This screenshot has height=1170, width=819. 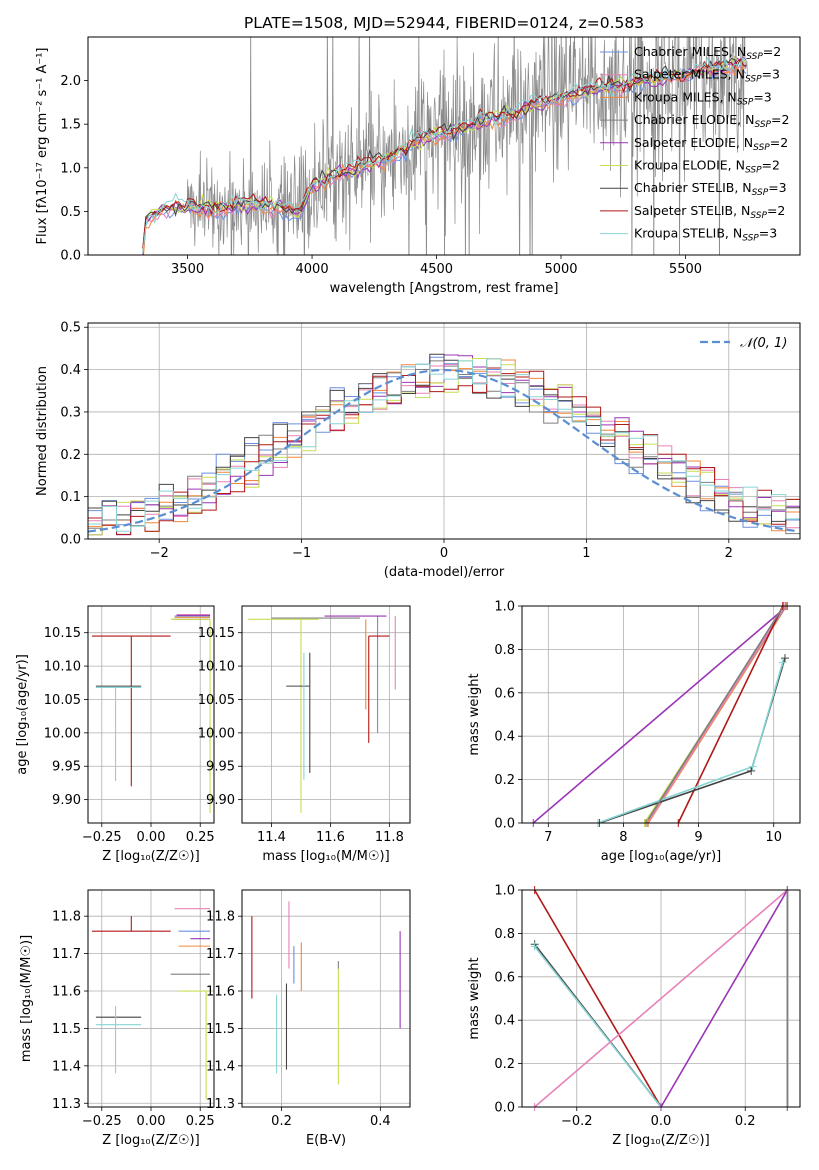 I want to click on legend-label: Chabrier MILES, NSSP=2, so click(x=707, y=53).